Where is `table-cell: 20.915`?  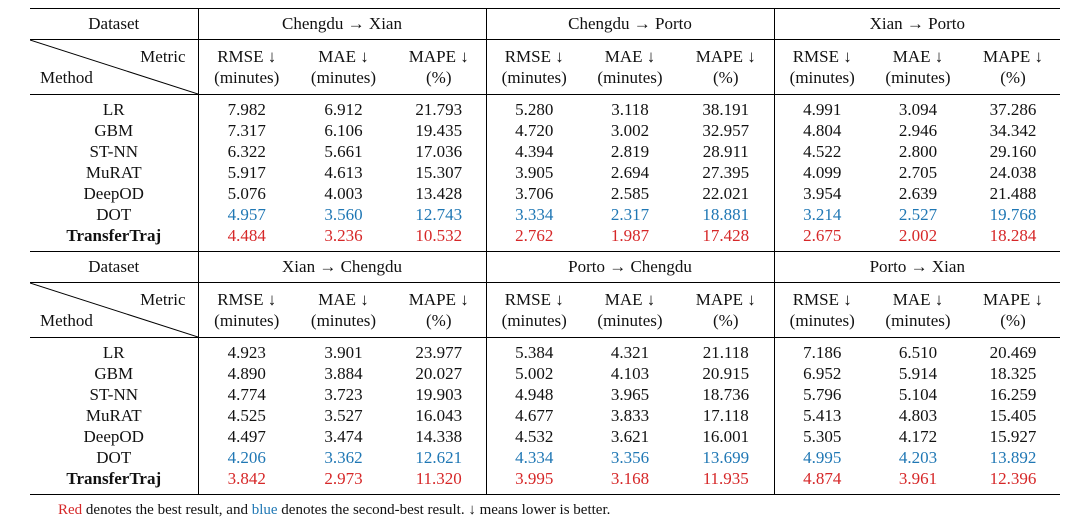 table-cell: 20.915 is located at coordinates (726, 373).